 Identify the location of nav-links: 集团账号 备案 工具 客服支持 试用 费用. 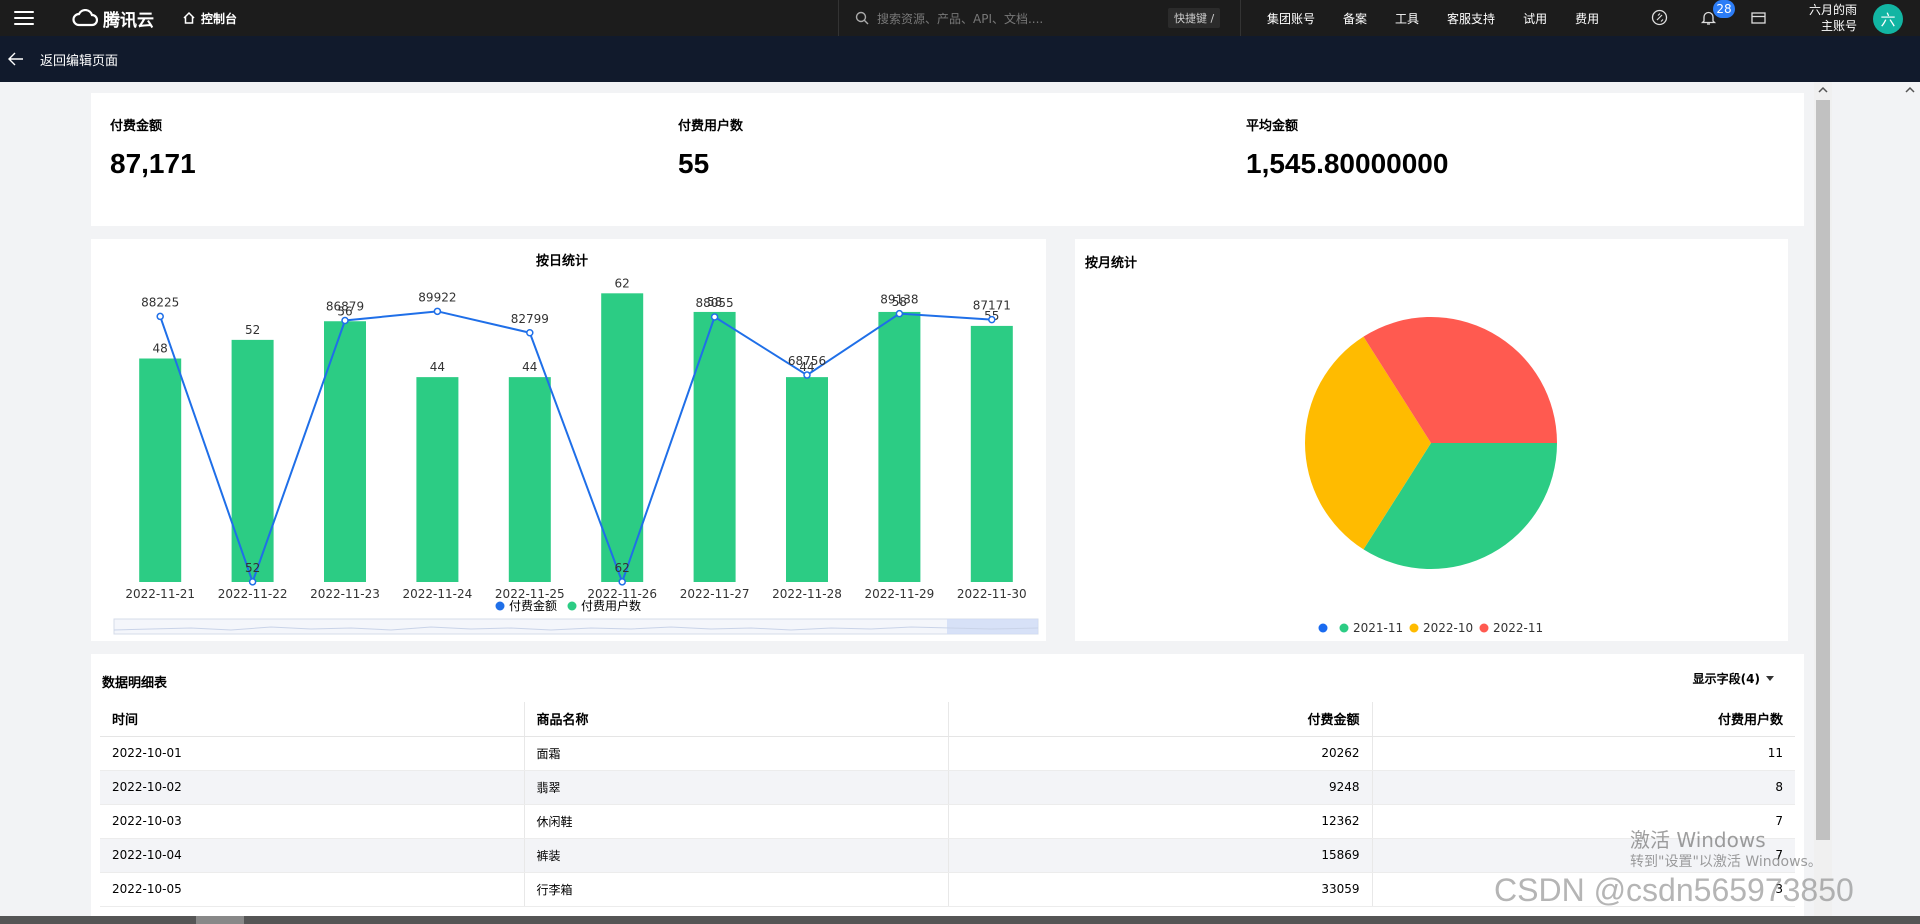
(1433, 18).